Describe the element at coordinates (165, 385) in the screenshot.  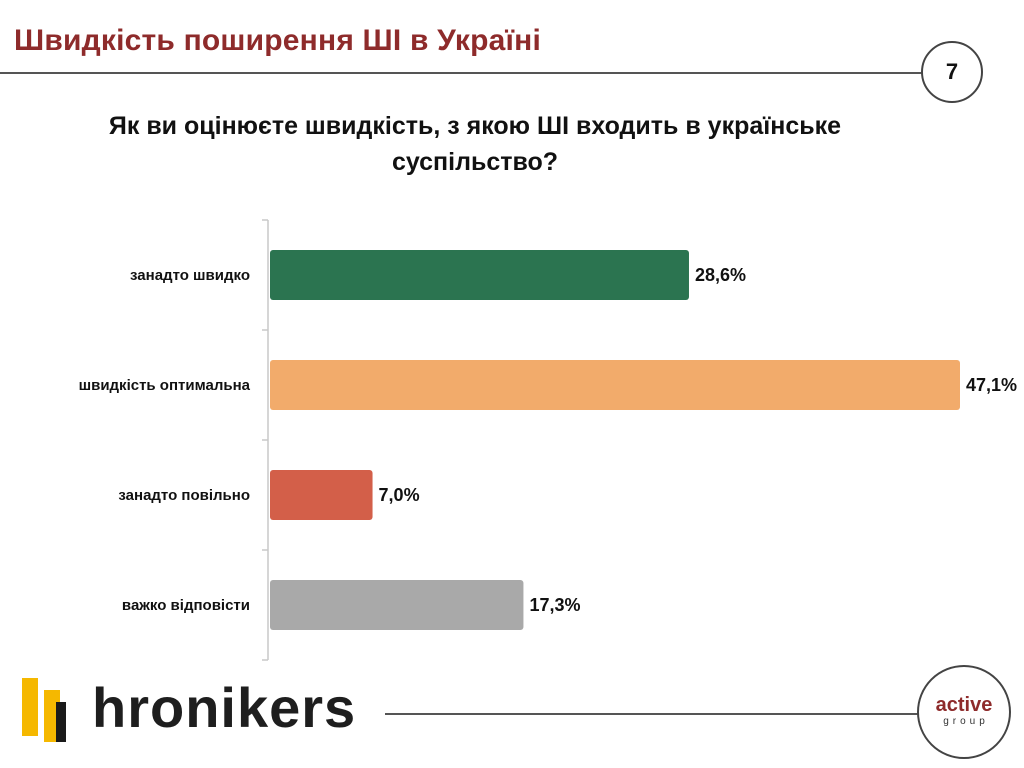
I see `category-label: швидкість оптимальна` at that location.